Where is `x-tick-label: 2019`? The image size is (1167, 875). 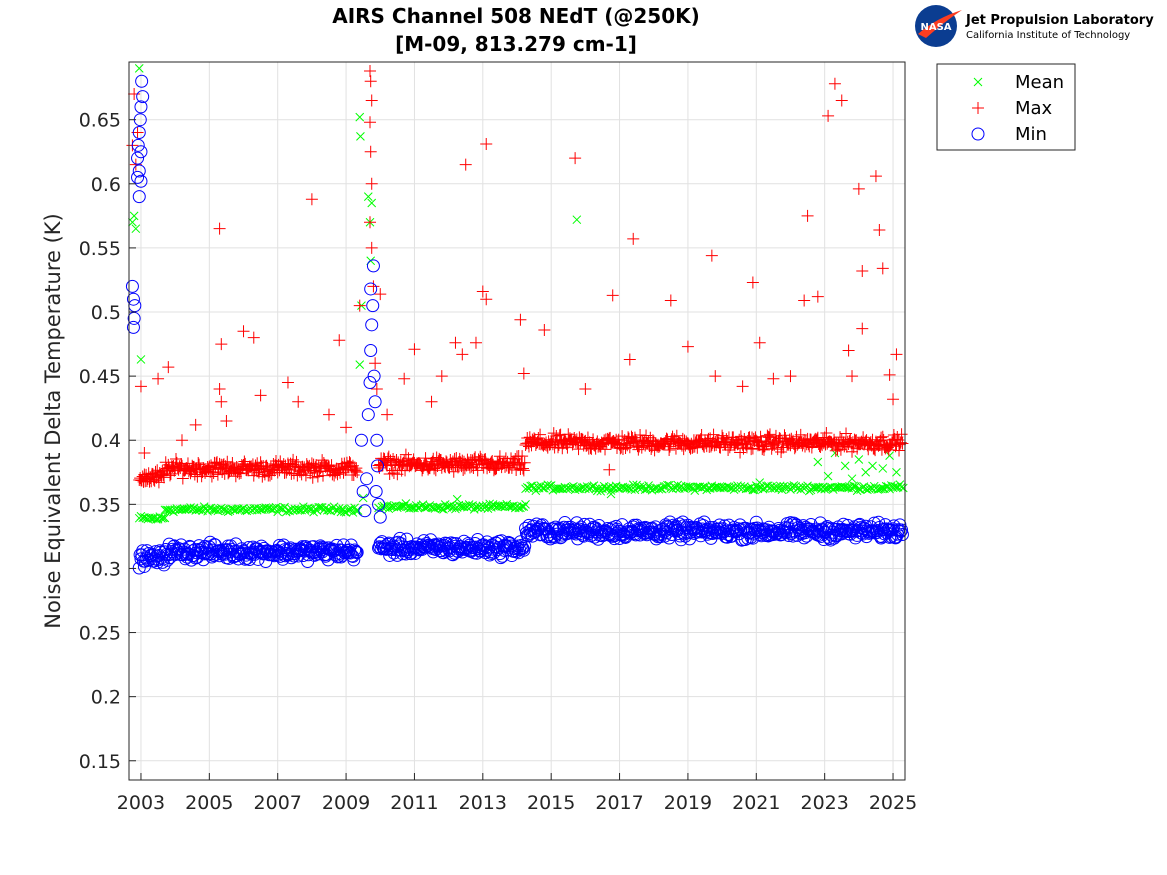 x-tick-label: 2019 is located at coordinates (688, 803).